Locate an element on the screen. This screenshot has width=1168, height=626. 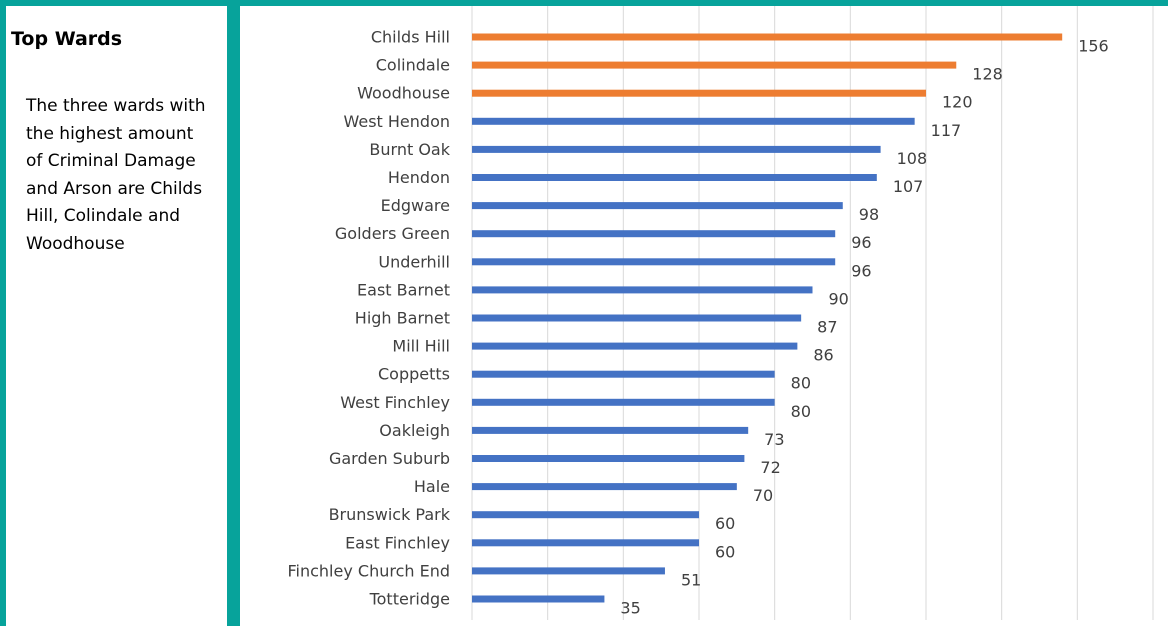
value-label: 90 is located at coordinates (839, 298).